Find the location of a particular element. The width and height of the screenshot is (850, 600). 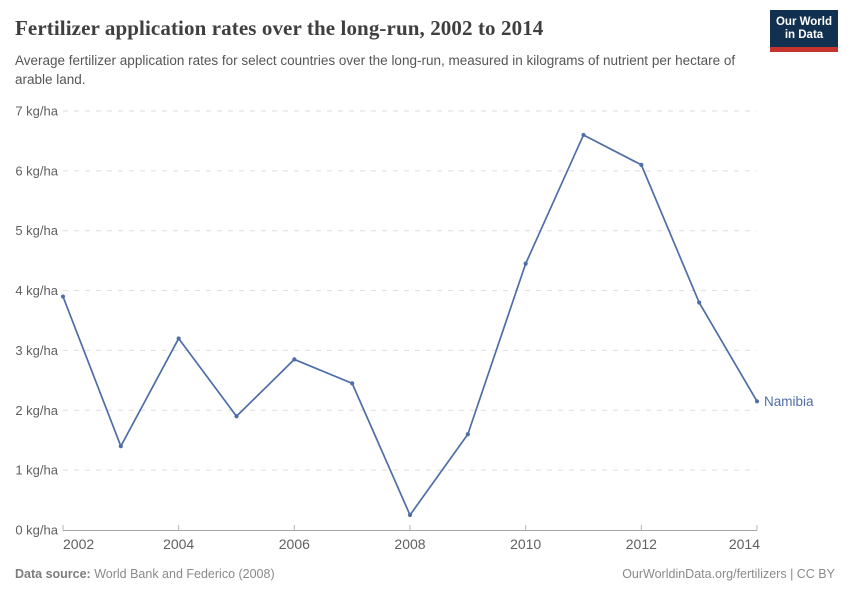

data-point-2009 is located at coordinates (467, 434).